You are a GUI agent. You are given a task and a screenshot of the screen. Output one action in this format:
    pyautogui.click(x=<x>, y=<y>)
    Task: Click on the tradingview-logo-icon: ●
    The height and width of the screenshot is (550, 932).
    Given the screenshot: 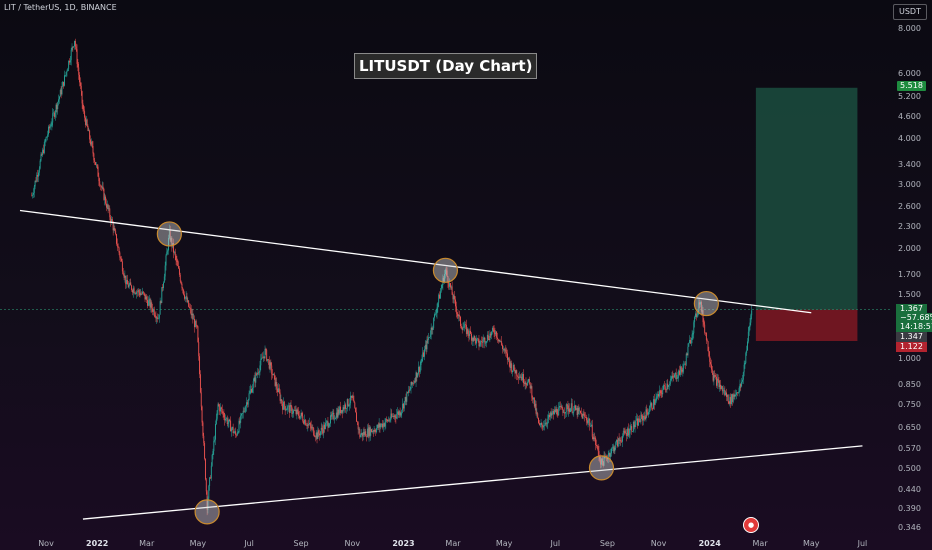 What is the action you would take?
    pyautogui.click(x=751, y=525)
    